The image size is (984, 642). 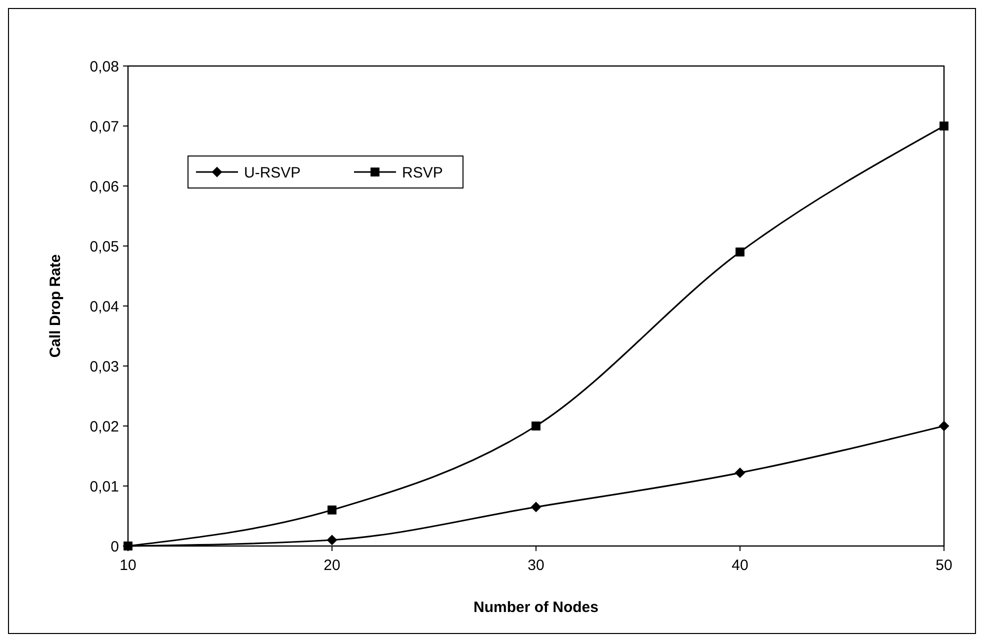 What do you see at coordinates (104, 427) in the screenshot?
I see `y-tick-label: 0,02` at bounding box center [104, 427].